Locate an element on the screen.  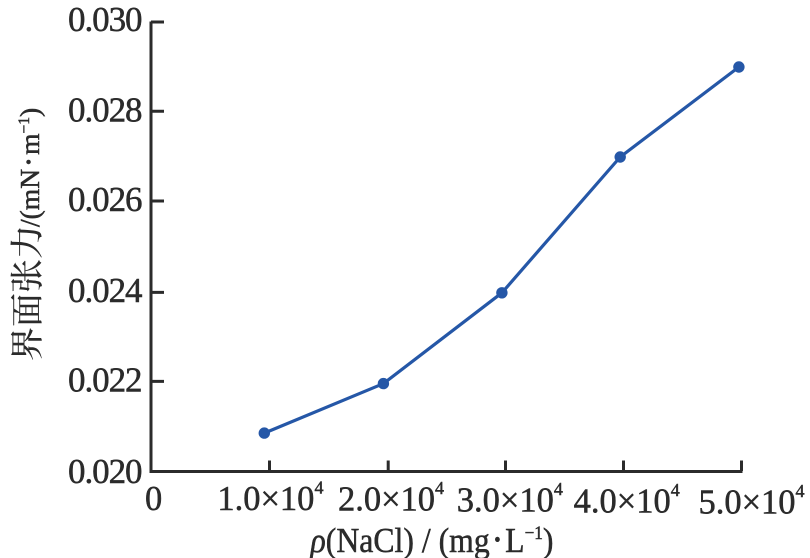
svg-text: 0.020 is located at coordinates (105, 471).